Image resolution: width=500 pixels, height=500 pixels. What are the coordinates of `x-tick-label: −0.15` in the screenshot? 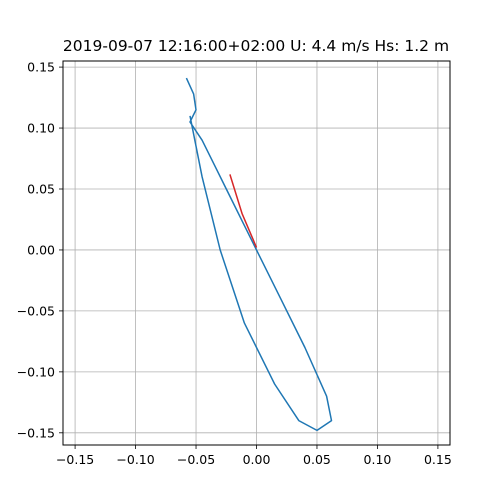 It's located at (75, 459).